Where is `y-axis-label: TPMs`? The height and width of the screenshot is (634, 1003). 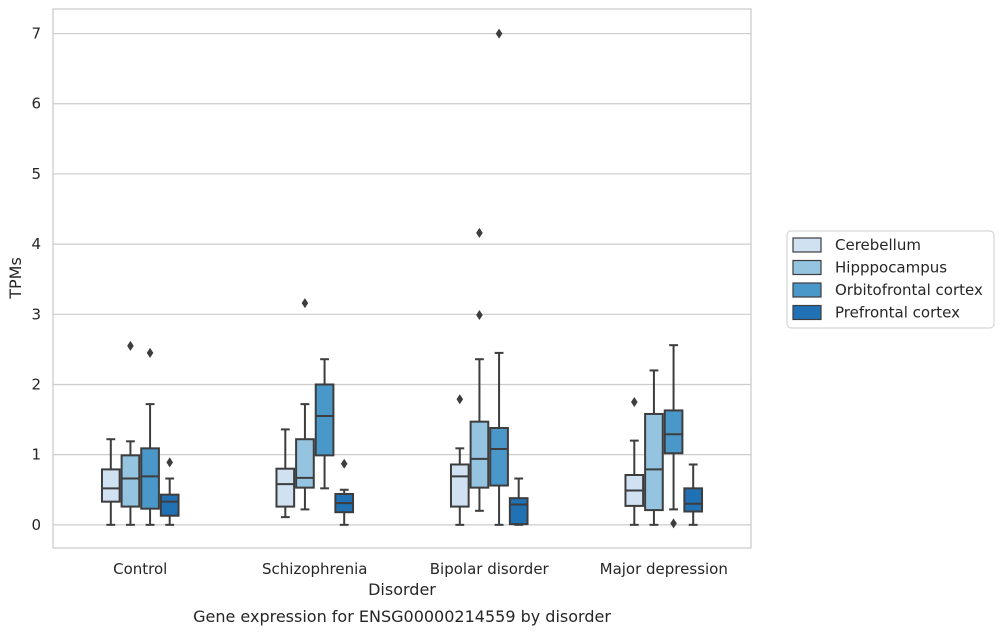
y-axis-label: TPMs is located at coordinates (15, 278).